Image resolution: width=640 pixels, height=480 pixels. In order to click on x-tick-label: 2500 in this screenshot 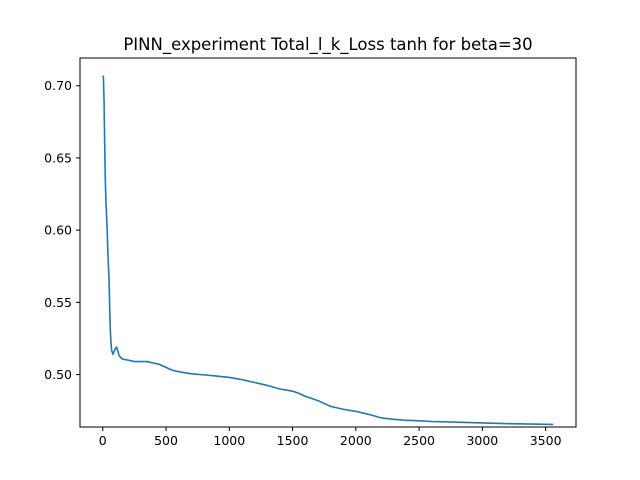, I will do `click(419, 440)`.